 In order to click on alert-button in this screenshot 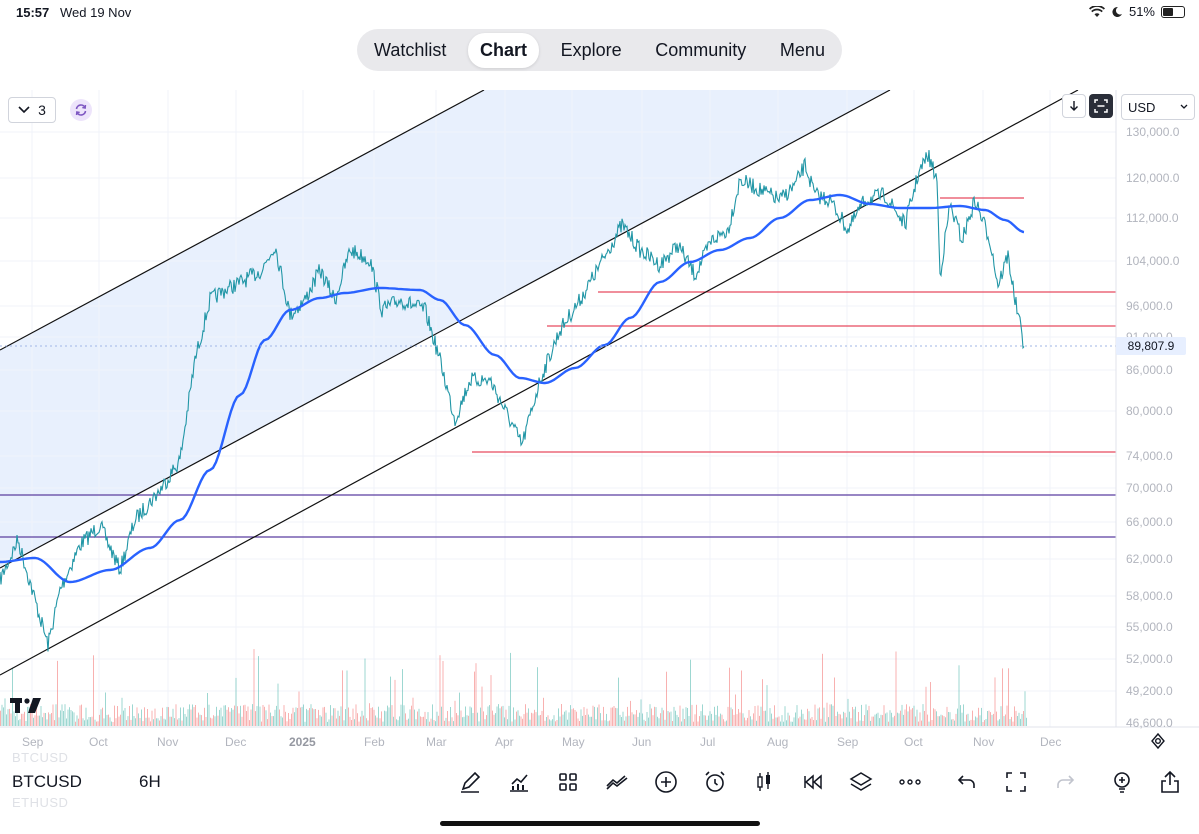, I will do `click(715, 782)`.